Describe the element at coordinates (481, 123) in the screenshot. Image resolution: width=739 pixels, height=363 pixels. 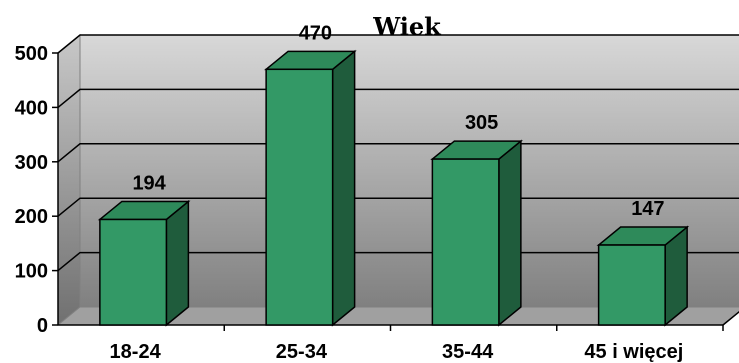
I see `data-label: 305` at that location.